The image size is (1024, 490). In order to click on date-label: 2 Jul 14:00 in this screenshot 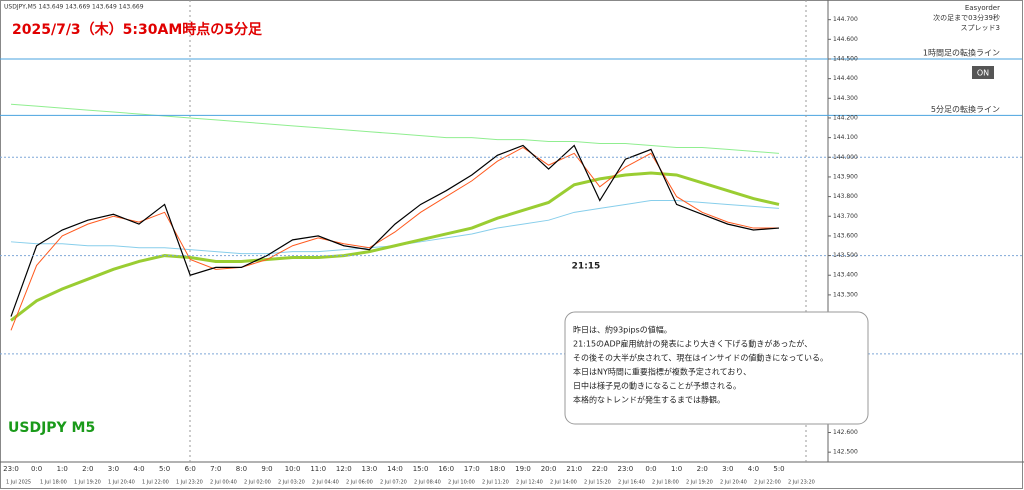, I will do `click(563, 483)`.